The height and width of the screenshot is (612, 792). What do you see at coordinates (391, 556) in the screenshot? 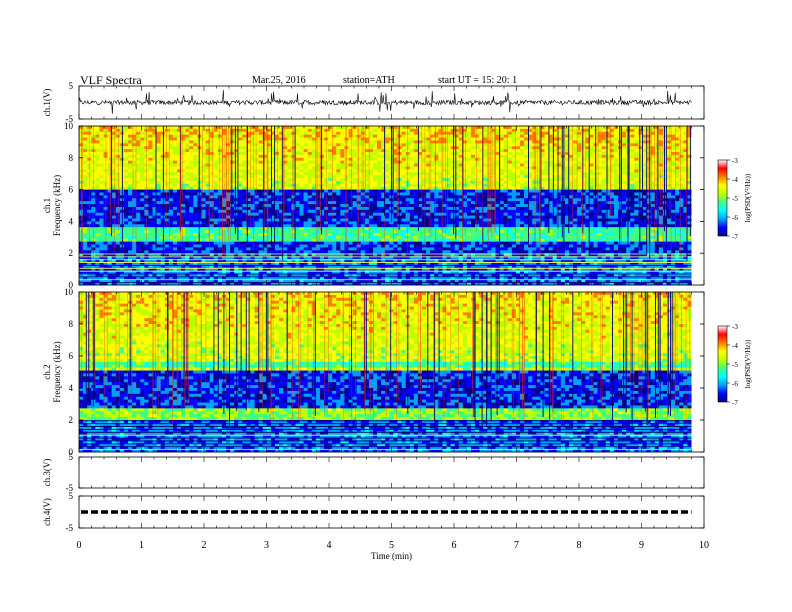
I see `x-axis-label: Time (min)` at bounding box center [391, 556].